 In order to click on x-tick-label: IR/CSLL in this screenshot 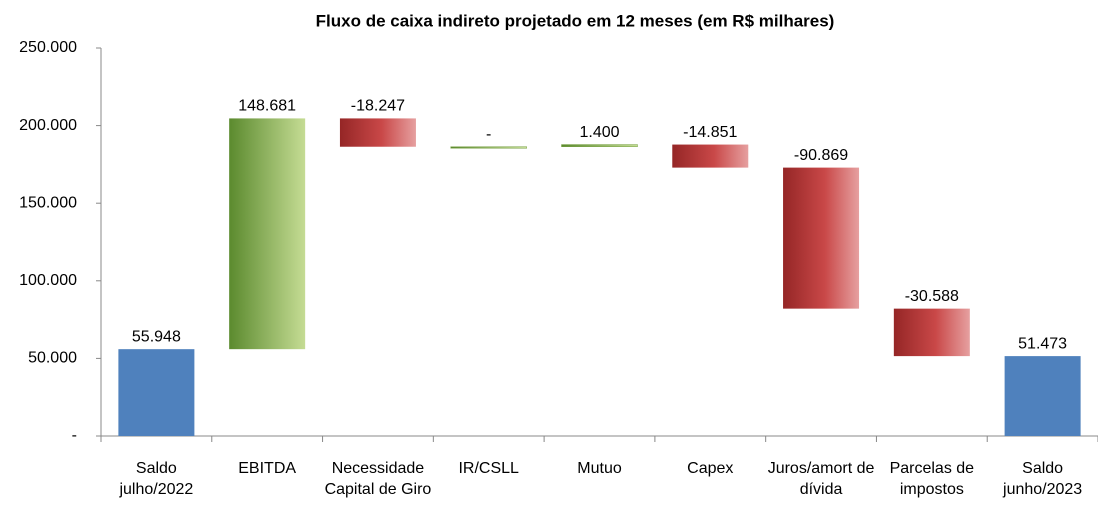, I will do `click(488, 468)`.